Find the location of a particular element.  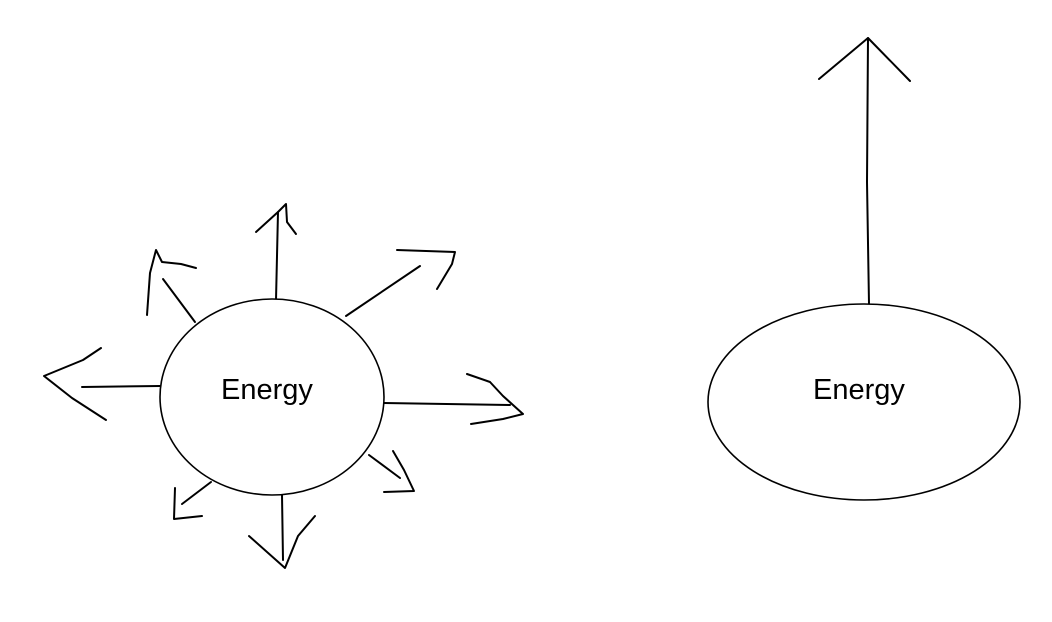

right-arrow-up is located at coordinates (864, 171).